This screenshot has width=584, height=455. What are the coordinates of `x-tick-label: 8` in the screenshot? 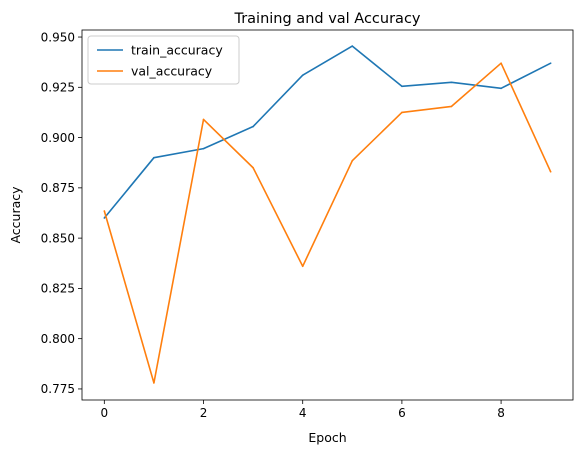 It's located at (501, 413).